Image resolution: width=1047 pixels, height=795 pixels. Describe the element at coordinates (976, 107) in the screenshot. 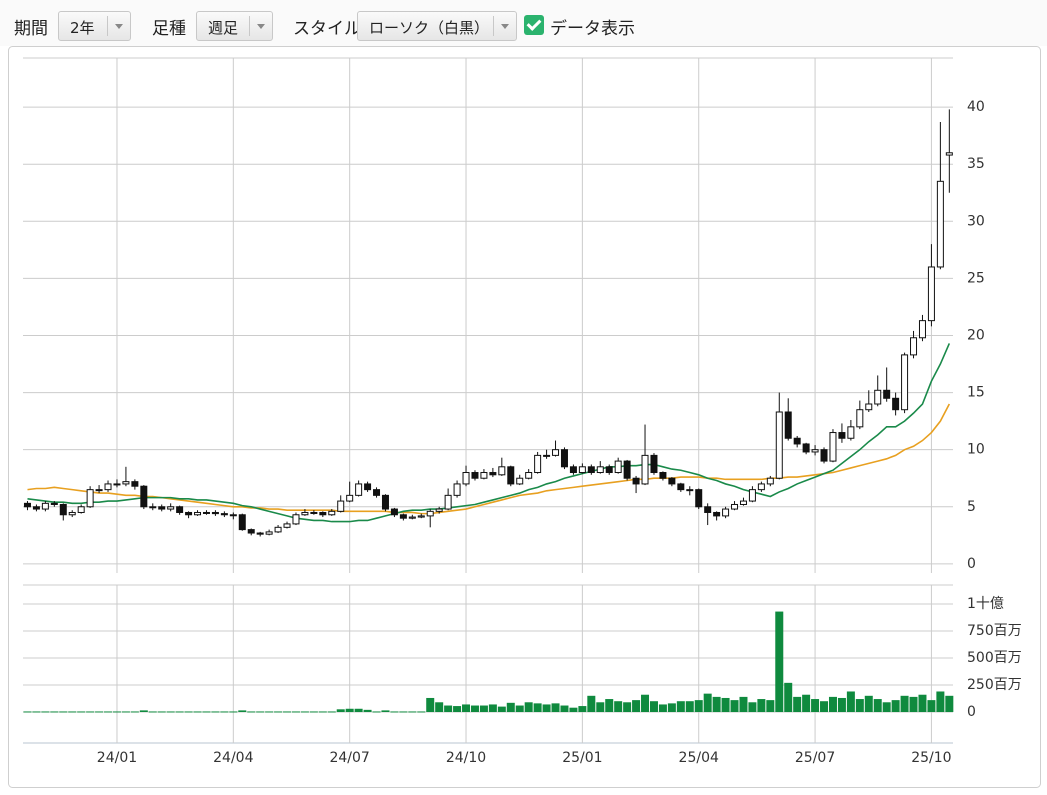

I see `y-tick-label: 40` at that location.